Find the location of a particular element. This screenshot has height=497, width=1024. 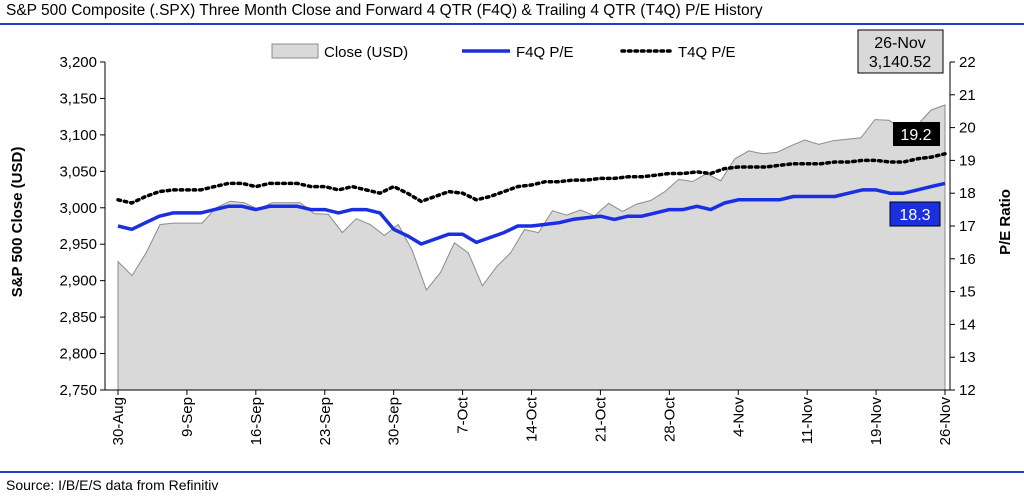

f4q-callout-box is located at coordinates (915, 214).